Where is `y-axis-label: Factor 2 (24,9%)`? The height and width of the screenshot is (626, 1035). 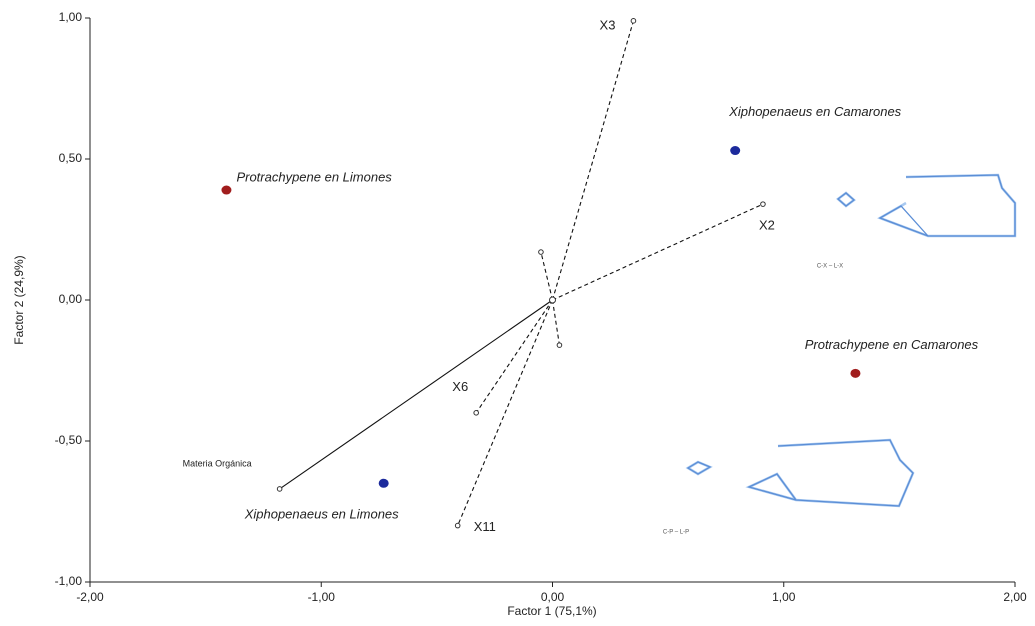 y-axis-label: Factor 2 (24,9%) is located at coordinates (19, 299).